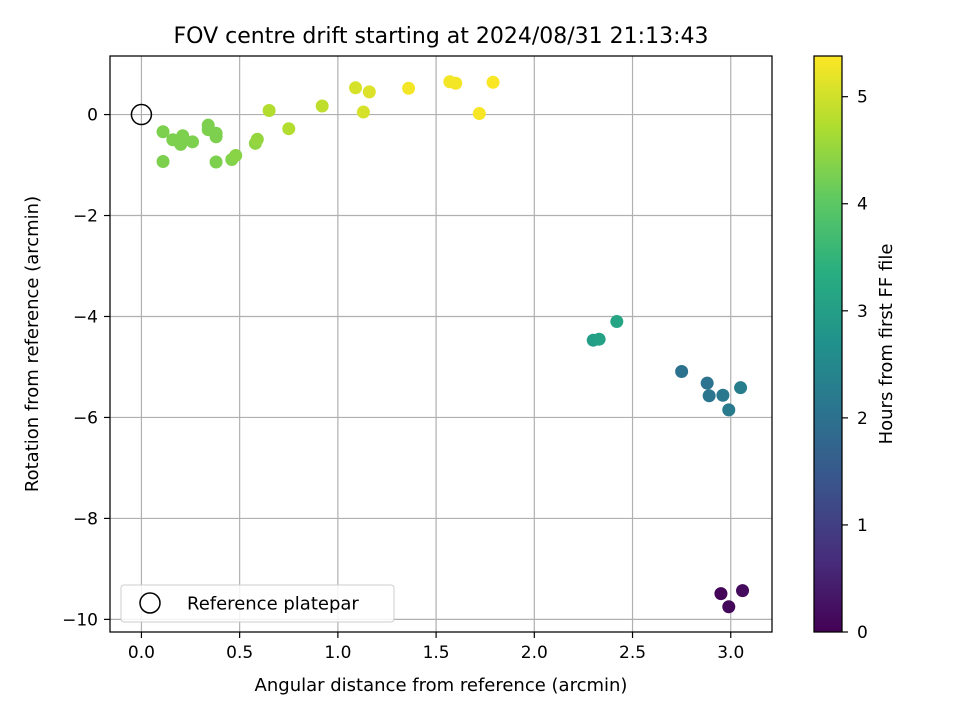  Describe the element at coordinates (862, 205) in the screenshot. I see `colorbar-tick-label: 4` at that location.